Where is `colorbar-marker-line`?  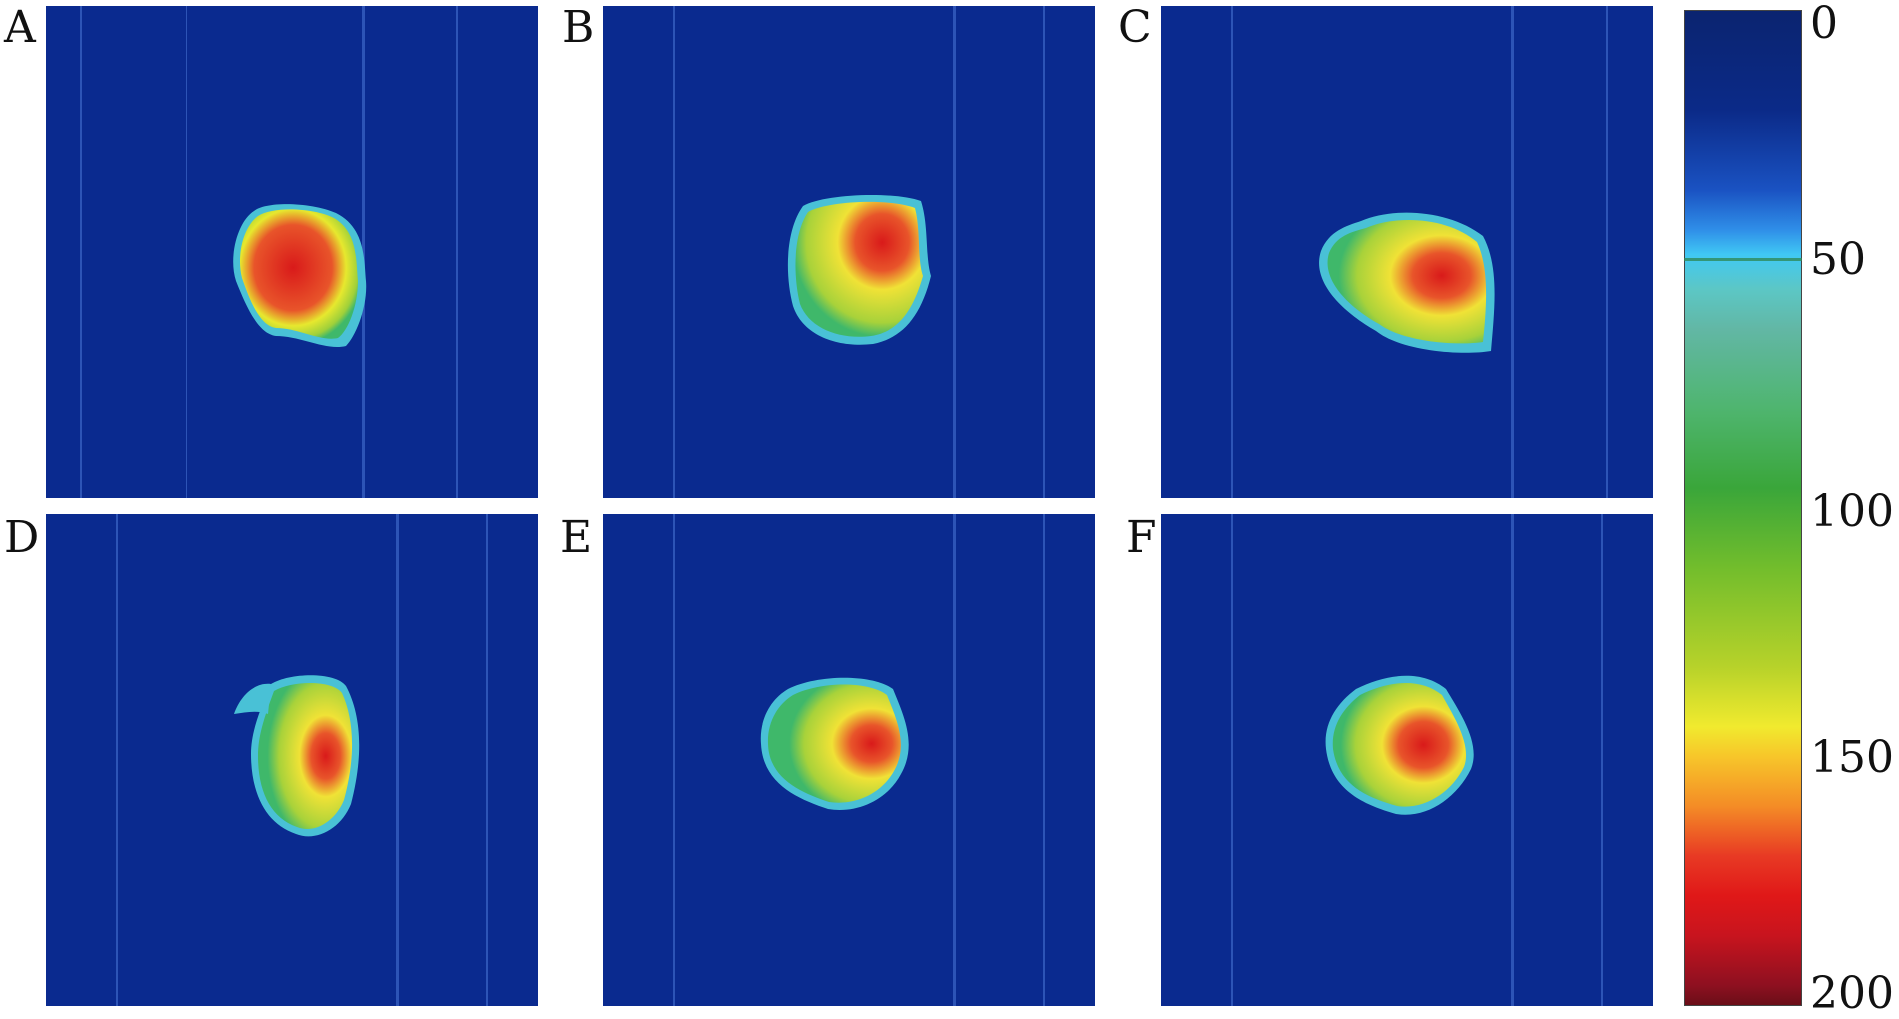
colorbar-marker-line is located at coordinates (1743, 259).